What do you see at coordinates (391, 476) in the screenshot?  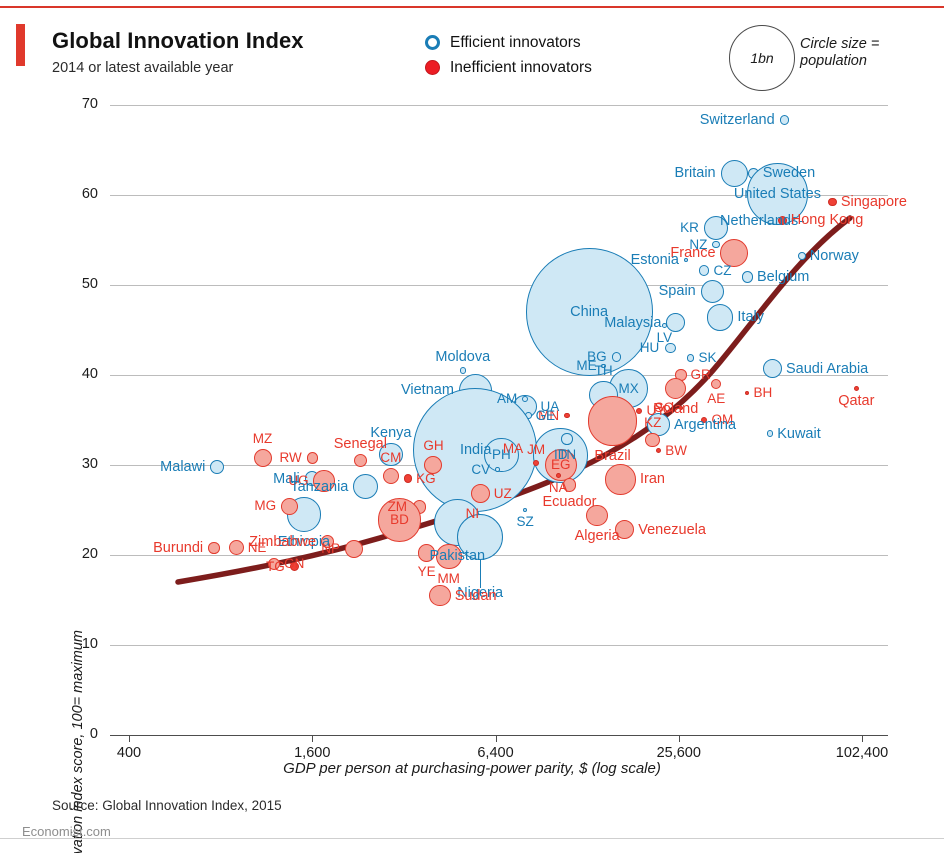 I see `bubble-cm` at bounding box center [391, 476].